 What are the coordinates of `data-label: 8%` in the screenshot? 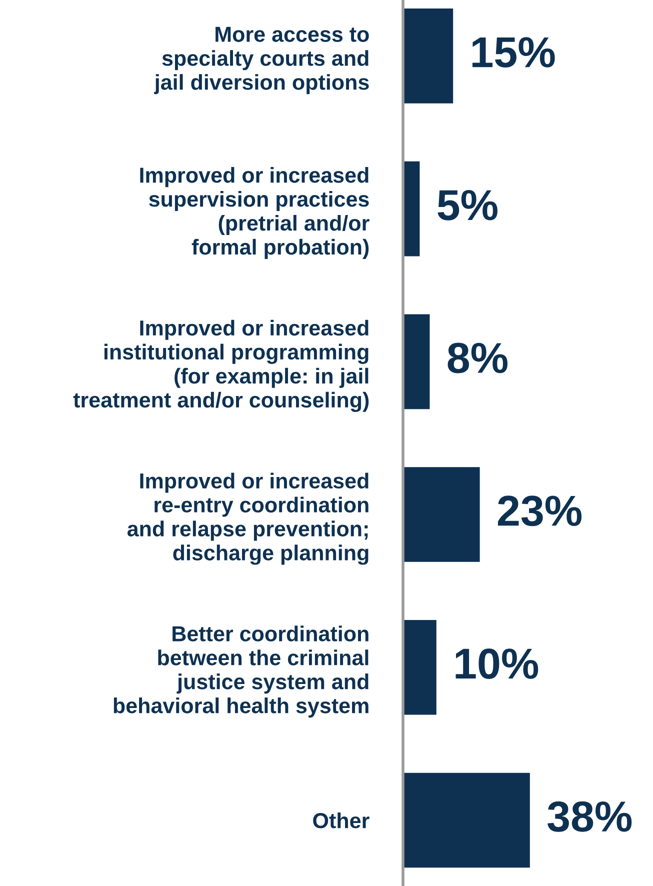 It's located at (478, 358).